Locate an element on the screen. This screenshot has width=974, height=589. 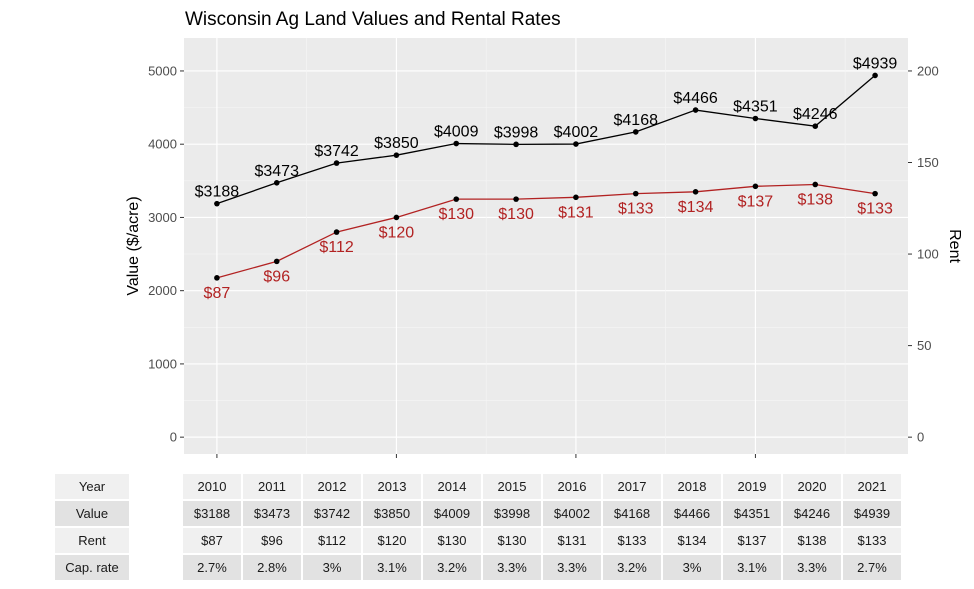
table-cell: 2015 is located at coordinates (512, 486).